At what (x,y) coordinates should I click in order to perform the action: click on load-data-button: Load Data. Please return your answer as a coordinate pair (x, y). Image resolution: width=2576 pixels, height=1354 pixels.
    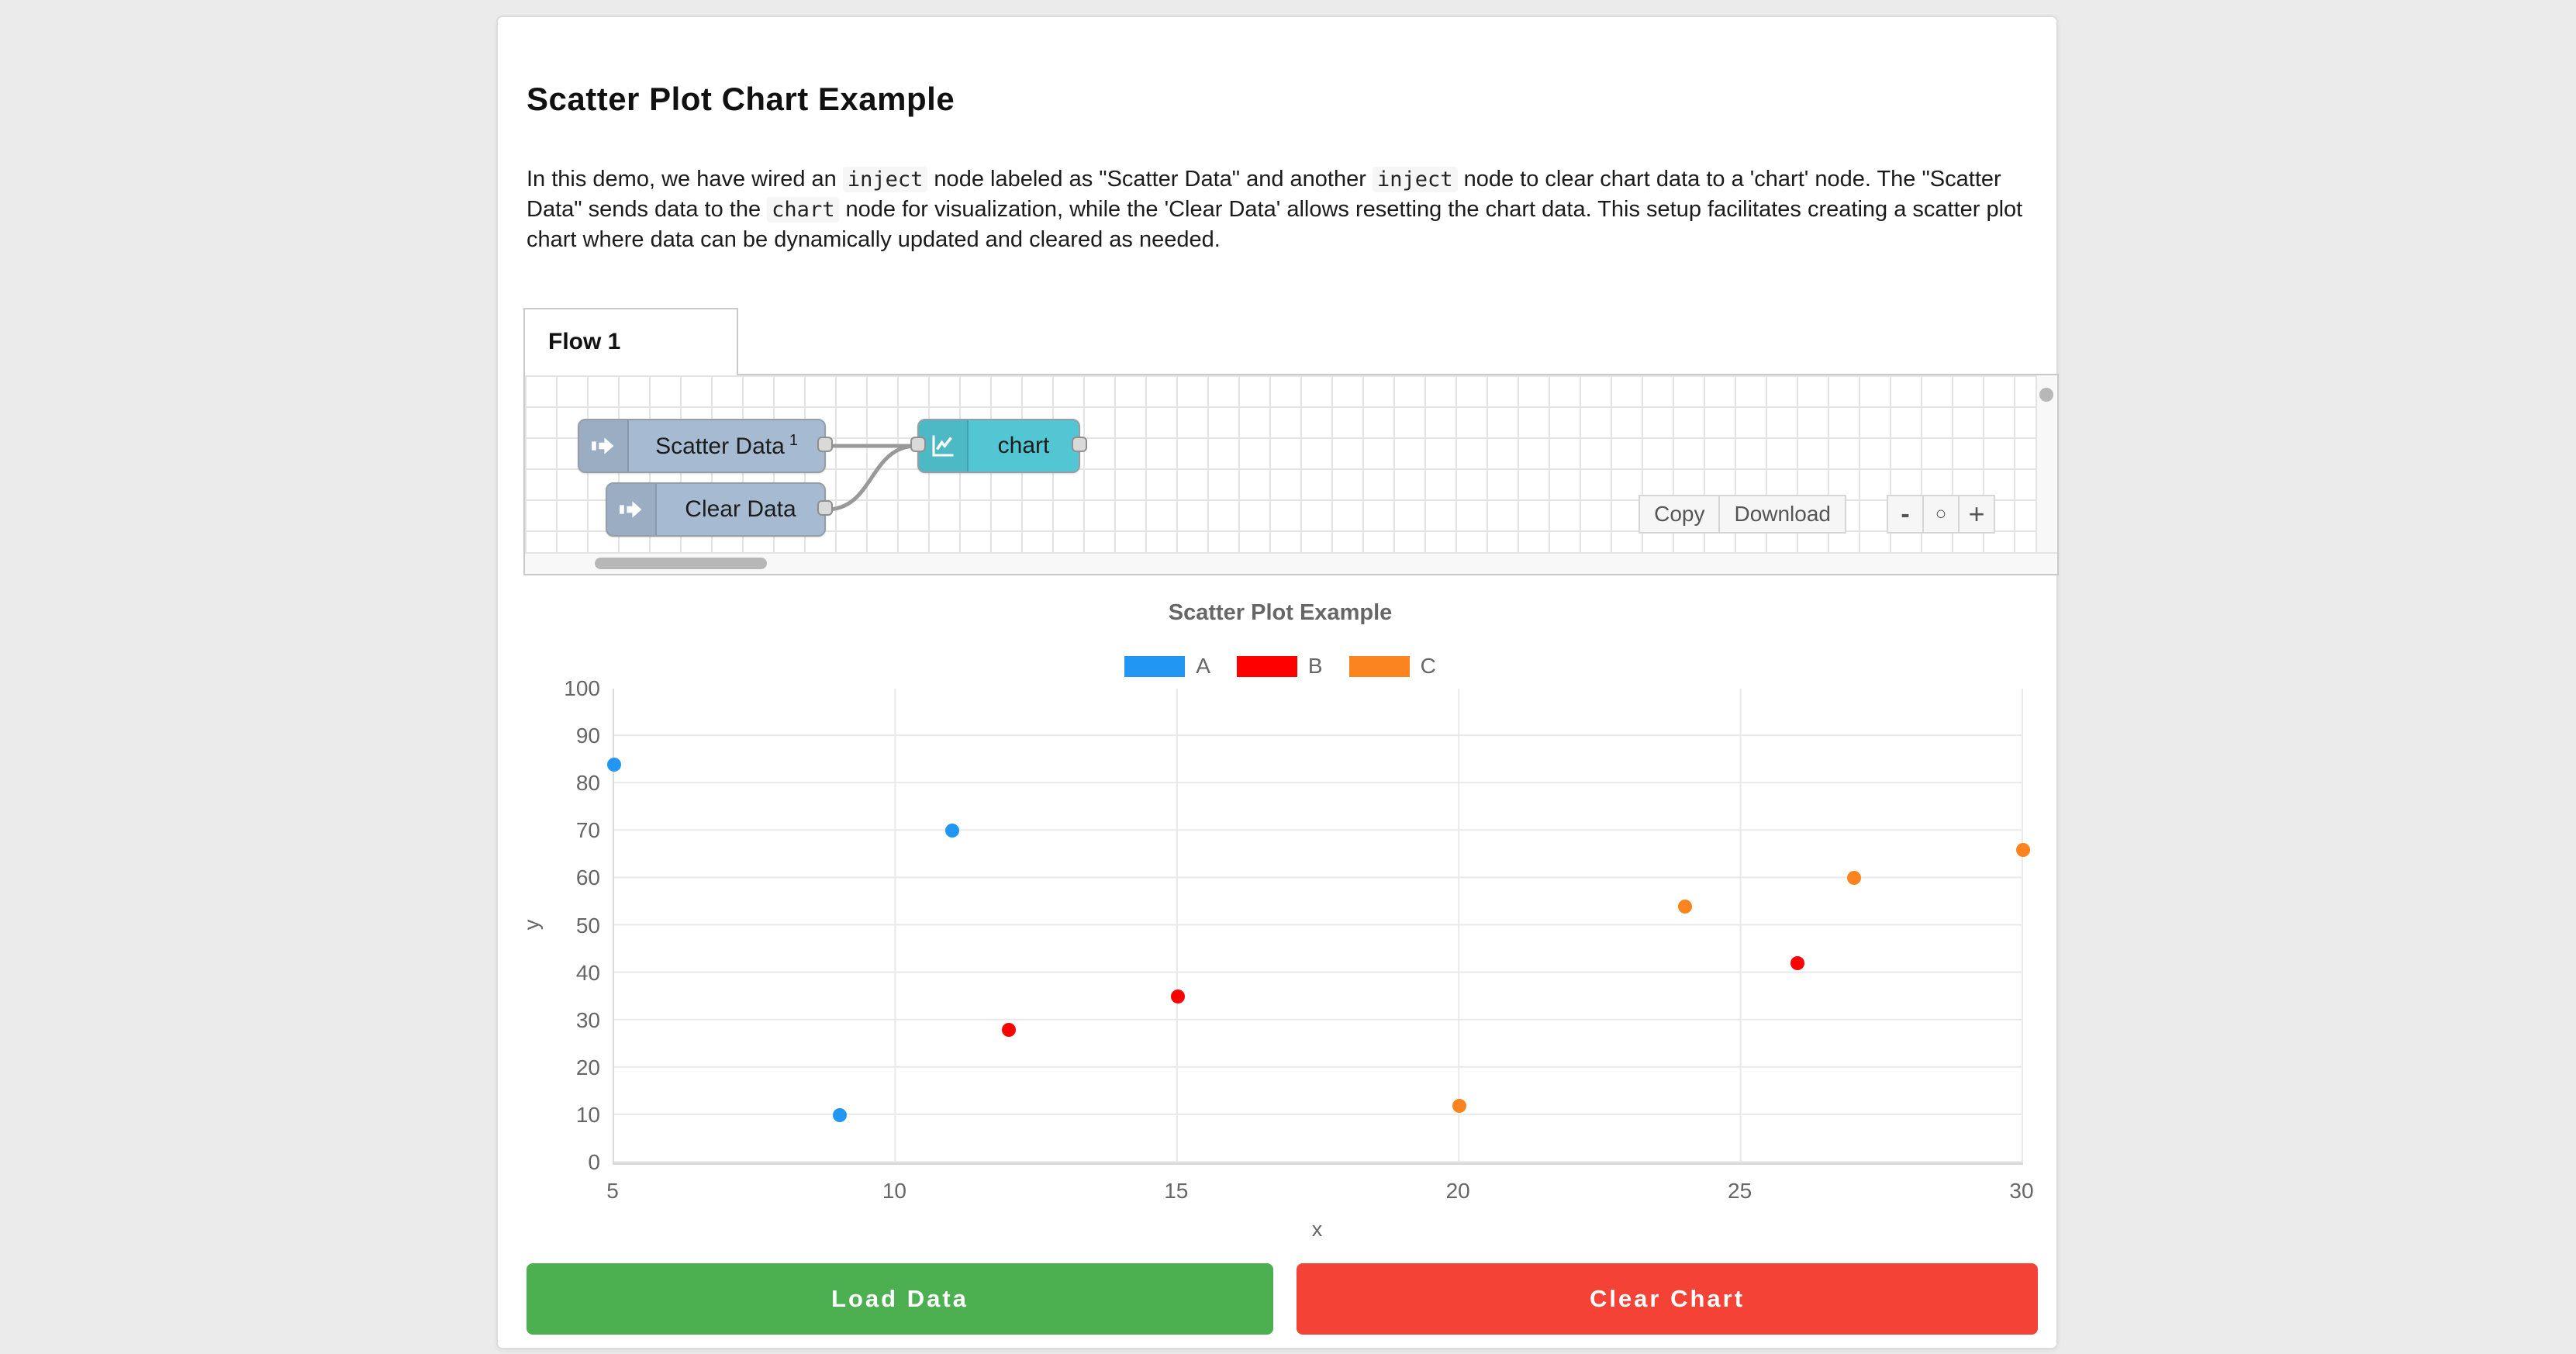
    Looking at the image, I should click on (900, 1299).